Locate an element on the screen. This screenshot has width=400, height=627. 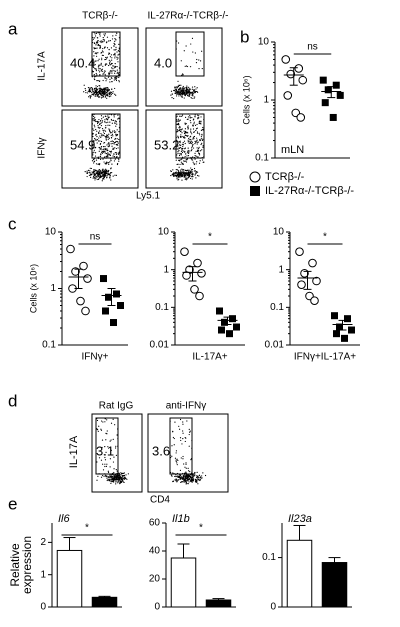
x-axis-label: Ly5.1 is located at coordinates (148, 196).